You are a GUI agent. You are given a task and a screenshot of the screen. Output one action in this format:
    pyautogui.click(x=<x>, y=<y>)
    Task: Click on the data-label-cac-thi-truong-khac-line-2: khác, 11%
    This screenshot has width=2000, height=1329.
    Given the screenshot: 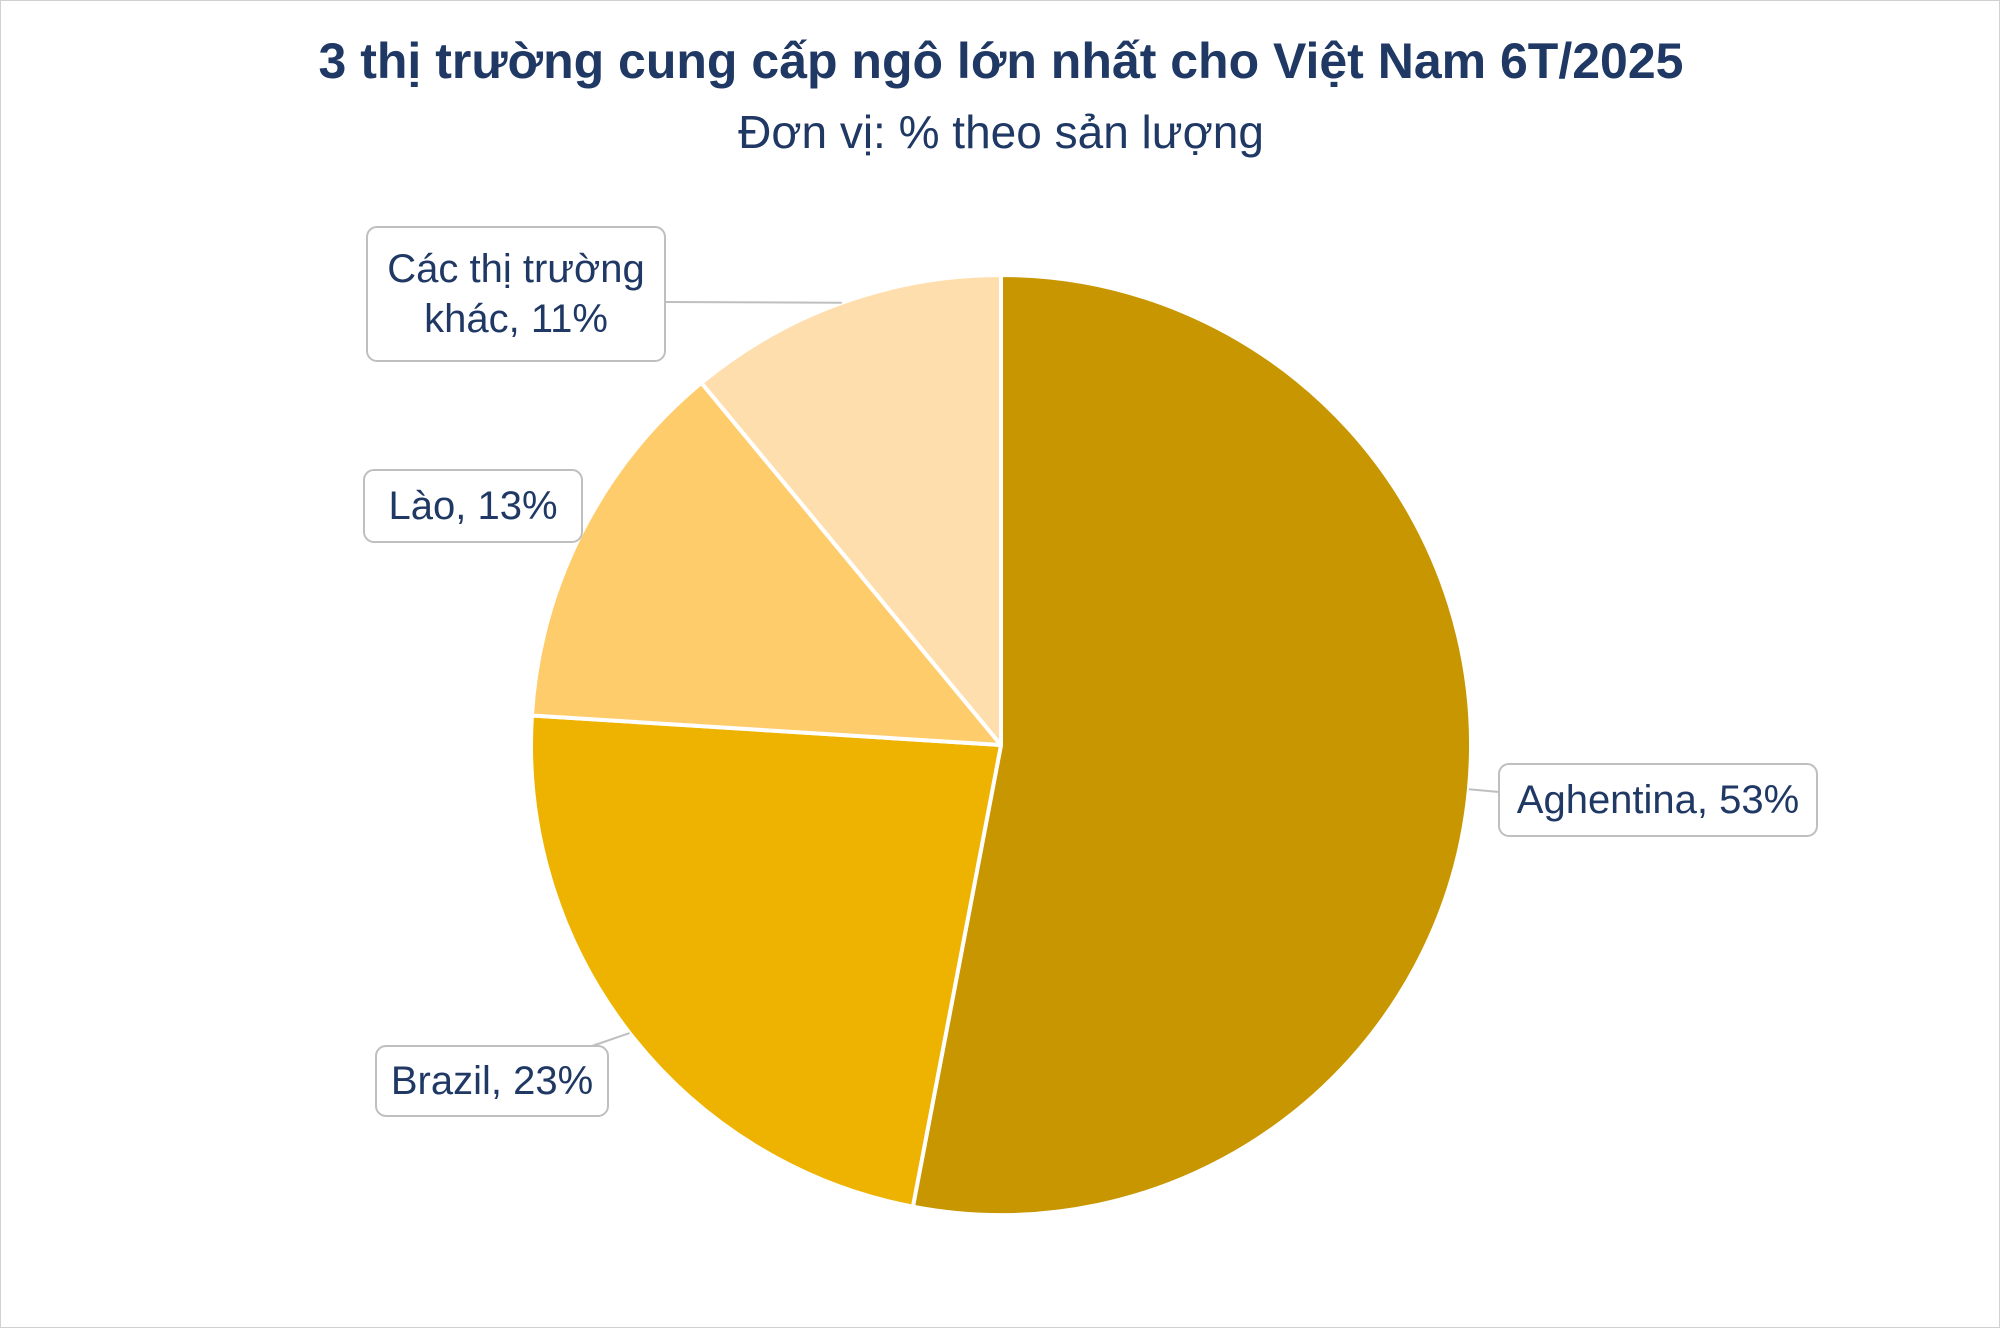 What is the action you would take?
    pyautogui.click(x=516, y=319)
    